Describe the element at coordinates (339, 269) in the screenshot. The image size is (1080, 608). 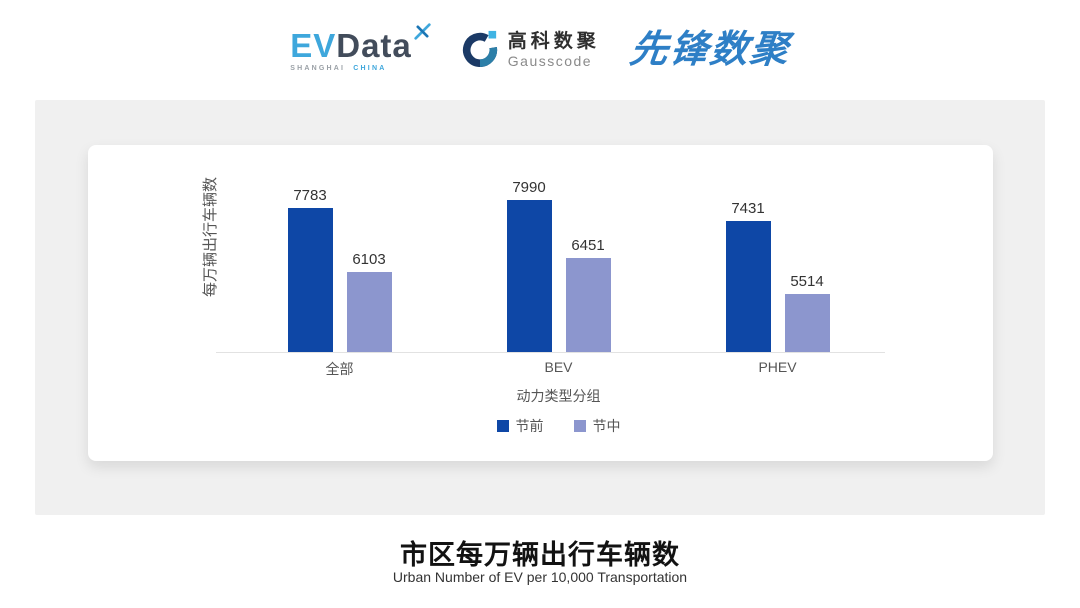
I see `bar-group: 7783 6103` at that location.